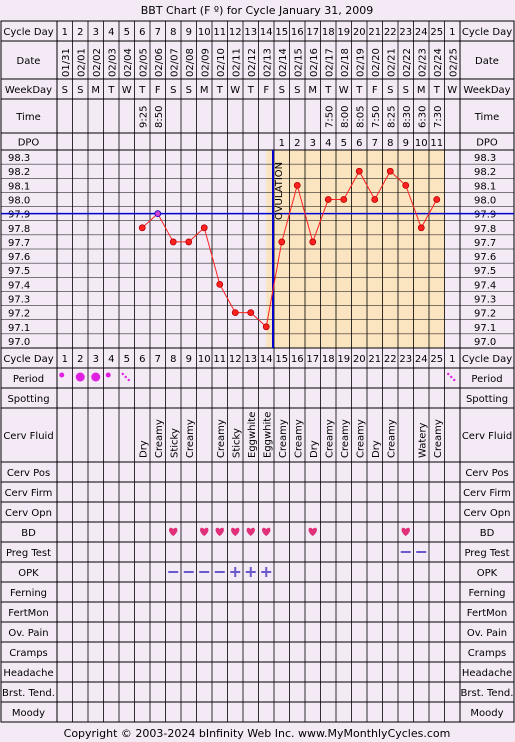  What do you see at coordinates (159, 62) in the screenshot?
I see `date-label: 02/06` at bounding box center [159, 62].